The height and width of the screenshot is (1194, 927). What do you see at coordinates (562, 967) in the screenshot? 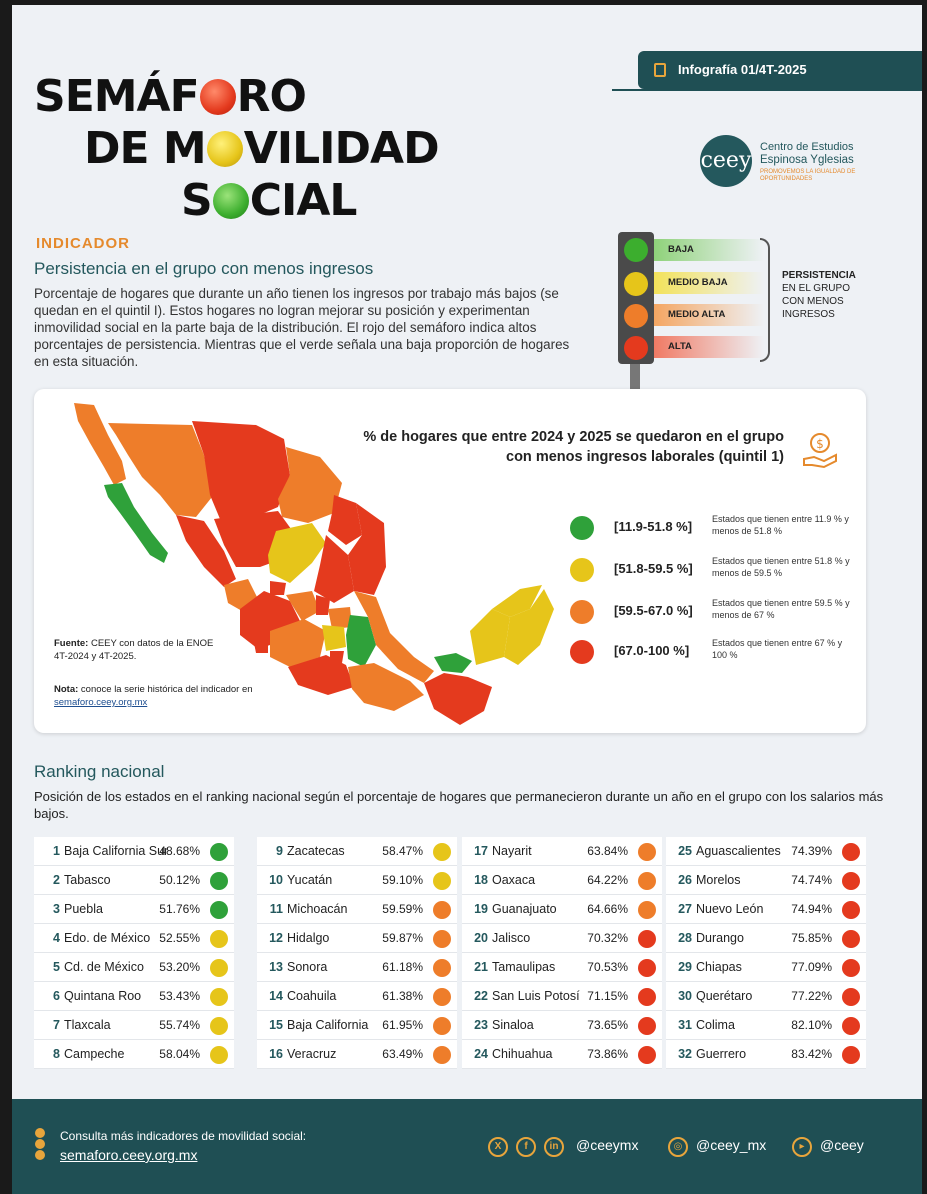
I see `table-row: 21 Tamaulipas 70.53%` at bounding box center [562, 967].